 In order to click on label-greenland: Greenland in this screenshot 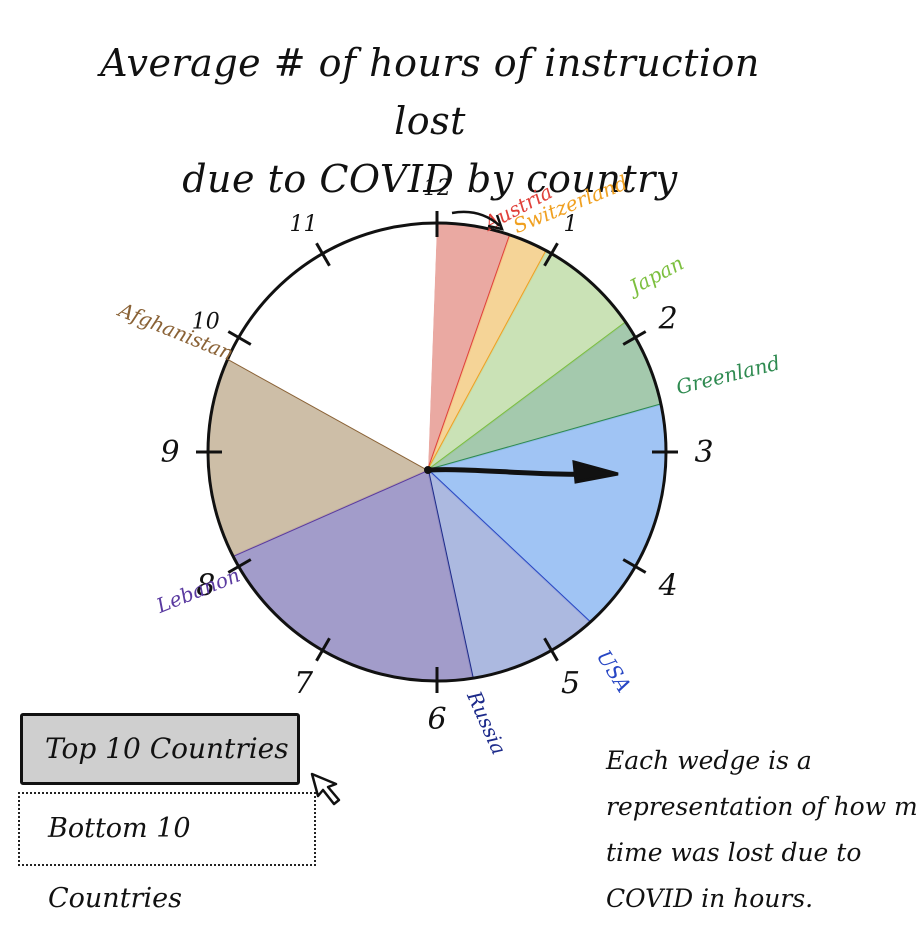, I will do `click(728, 374)`.